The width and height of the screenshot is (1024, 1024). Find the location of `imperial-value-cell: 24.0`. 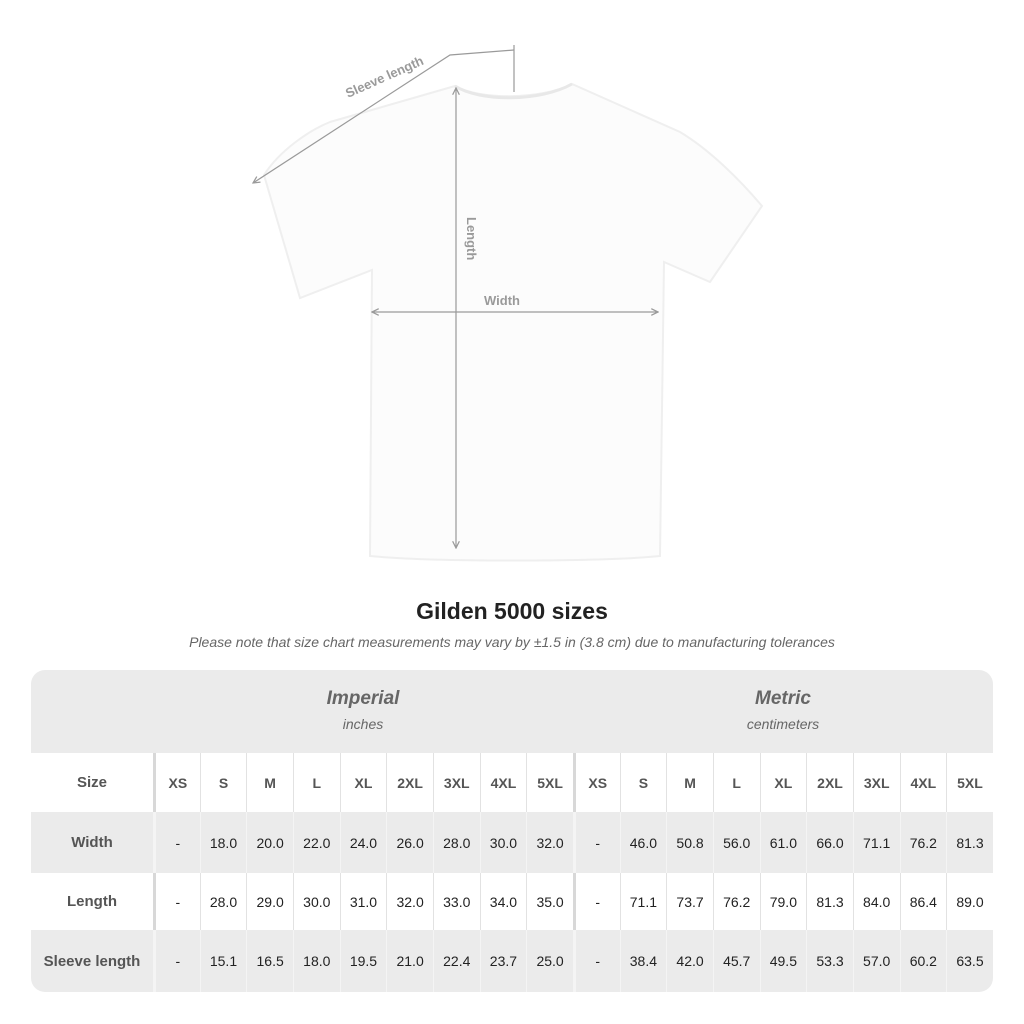

imperial-value-cell: 24.0 is located at coordinates (363, 842).